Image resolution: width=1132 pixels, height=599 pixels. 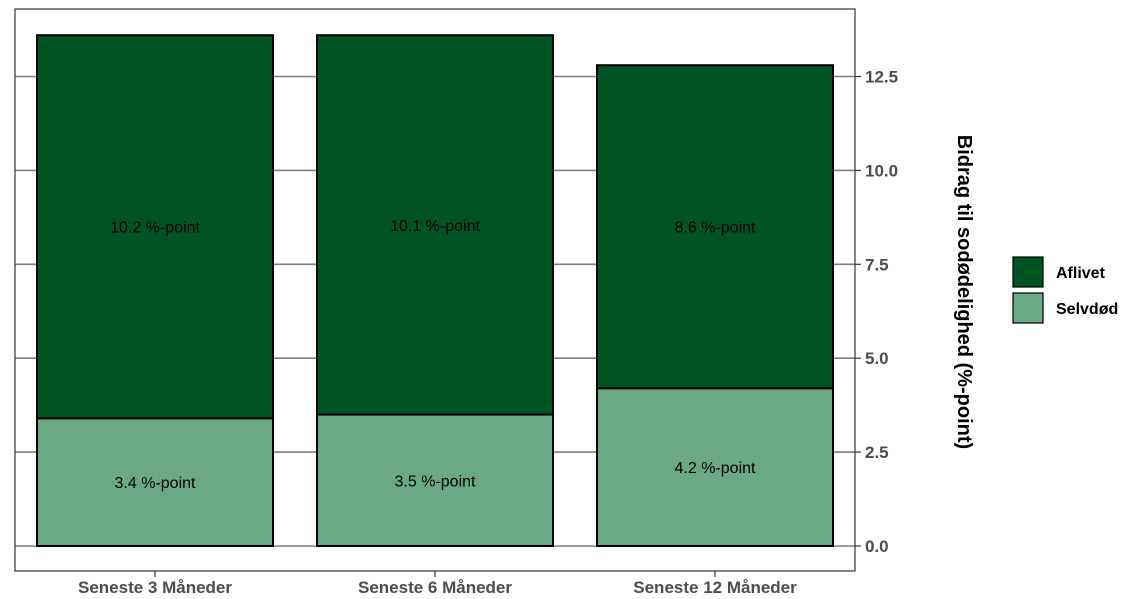 What do you see at coordinates (1087, 309) in the screenshot?
I see `legend-label: Selvdød` at bounding box center [1087, 309].